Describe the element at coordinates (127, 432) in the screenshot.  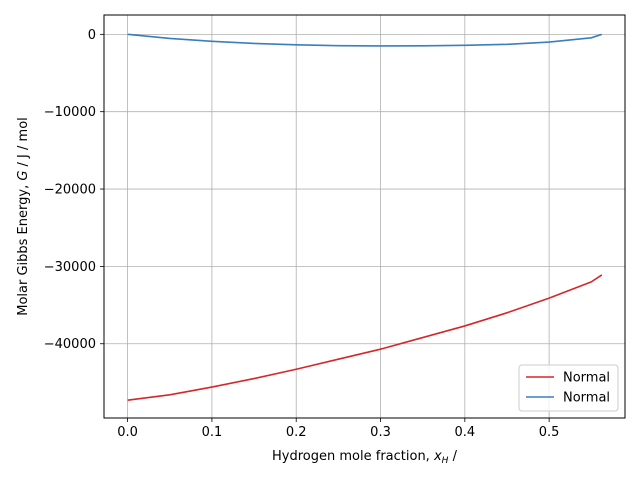
I see `x-tick-label: 0.0` at that location.